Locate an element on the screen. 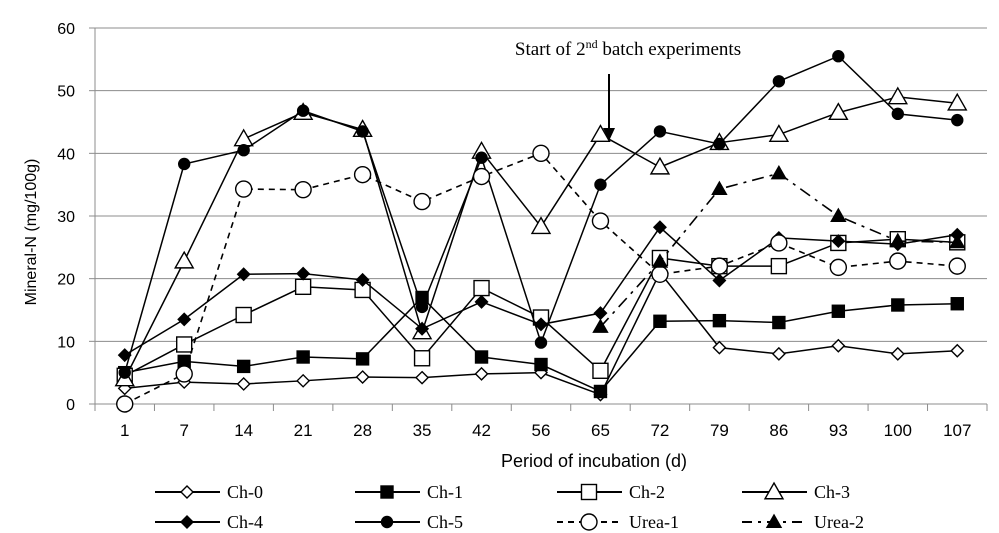  annotation-arrow-head is located at coordinates (609, 134).